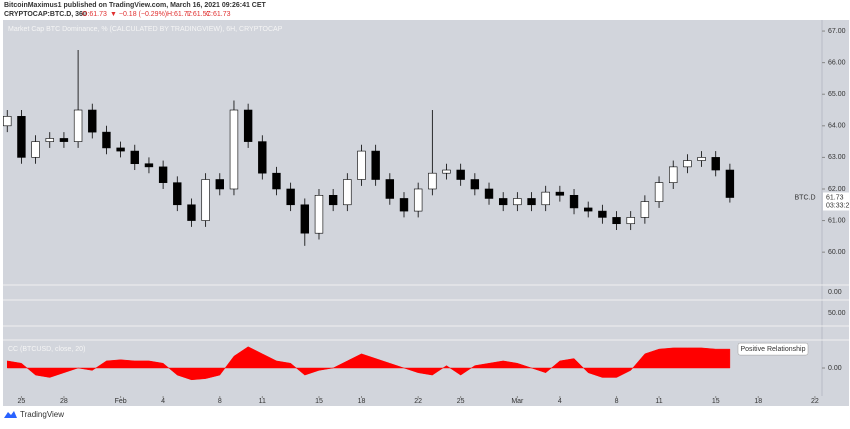  What do you see at coordinates (94, 14) in the screenshot?
I see `ohlc-open: O:61.73` at bounding box center [94, 14].